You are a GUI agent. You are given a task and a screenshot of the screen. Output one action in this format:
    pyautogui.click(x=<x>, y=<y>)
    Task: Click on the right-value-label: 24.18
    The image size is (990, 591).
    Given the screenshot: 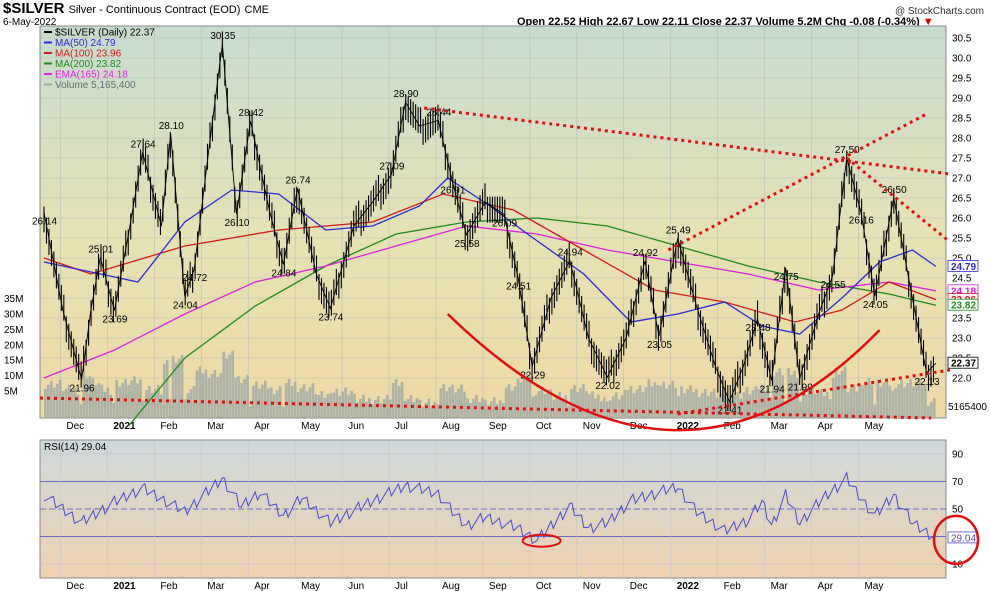 What is the action you would take?
    pyautogui.click(x=963, y=291)
    